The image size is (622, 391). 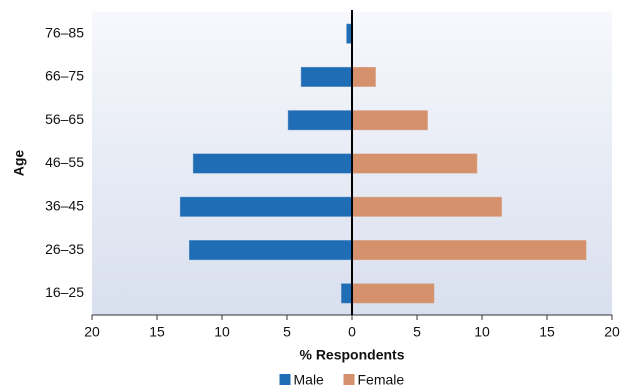 What do you see at coordinates (309, 380) in the screenshot?
I see `legend-label: Male` at bounding box center [309, 380].